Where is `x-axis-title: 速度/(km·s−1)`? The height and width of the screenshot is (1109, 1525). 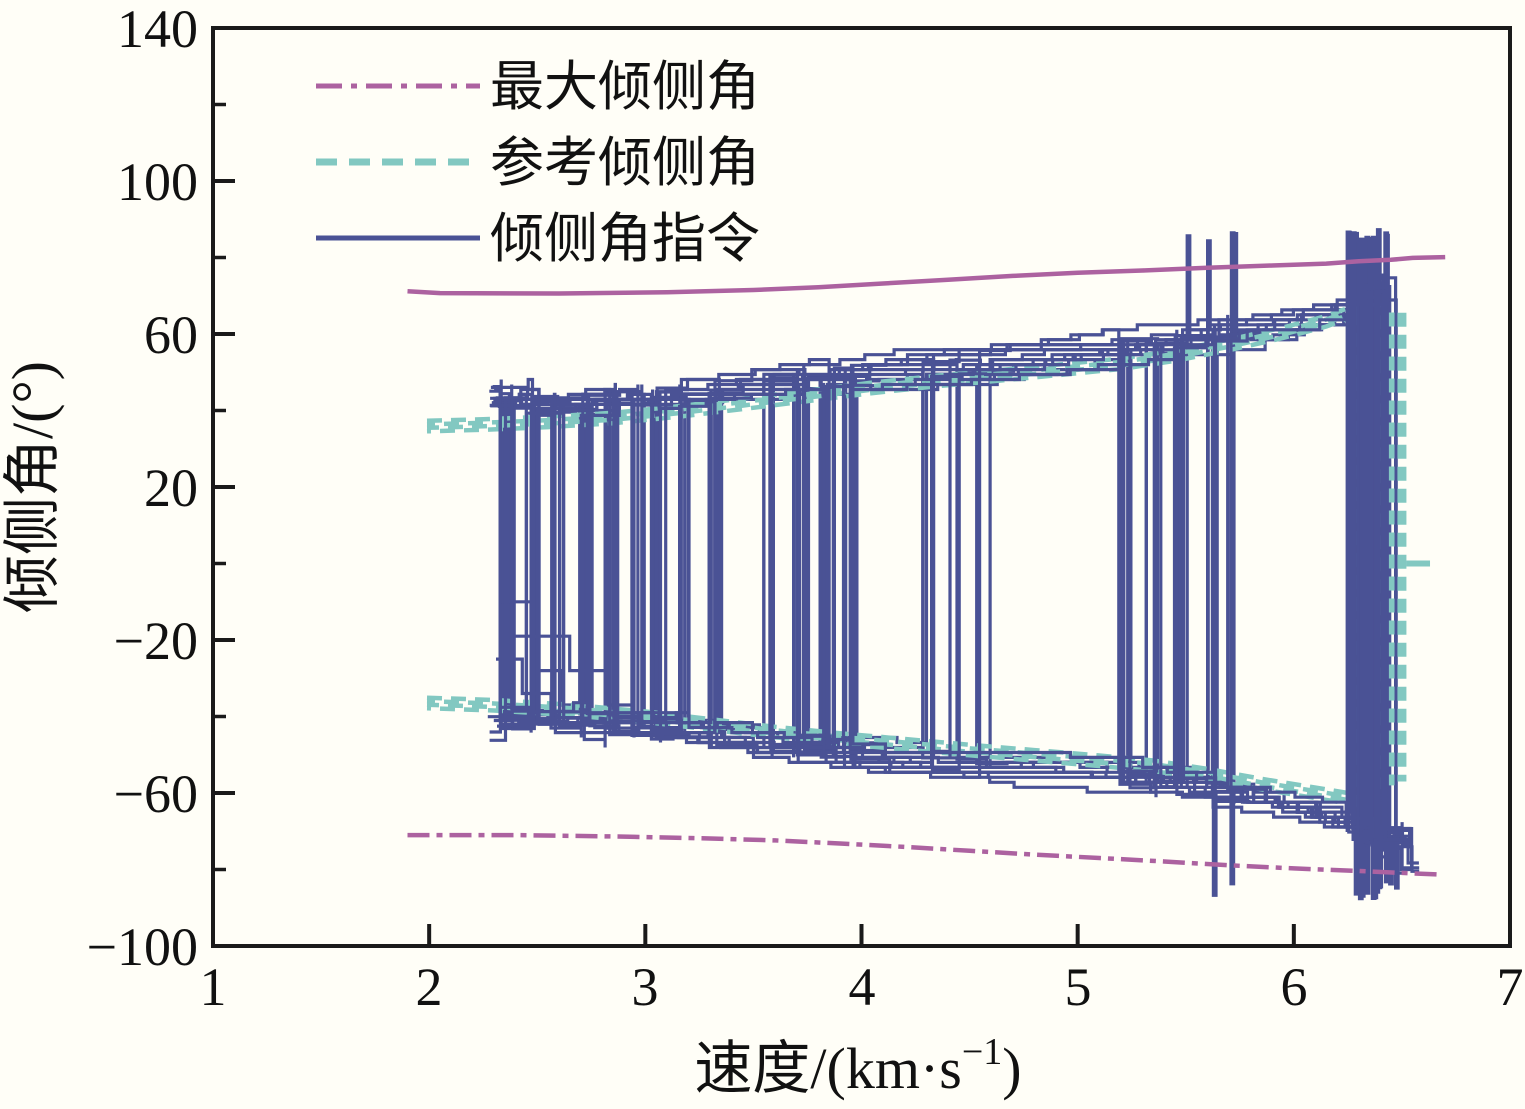 x-axis-title: 速度/(km·s−1) is located at coordinates (857, 1066).